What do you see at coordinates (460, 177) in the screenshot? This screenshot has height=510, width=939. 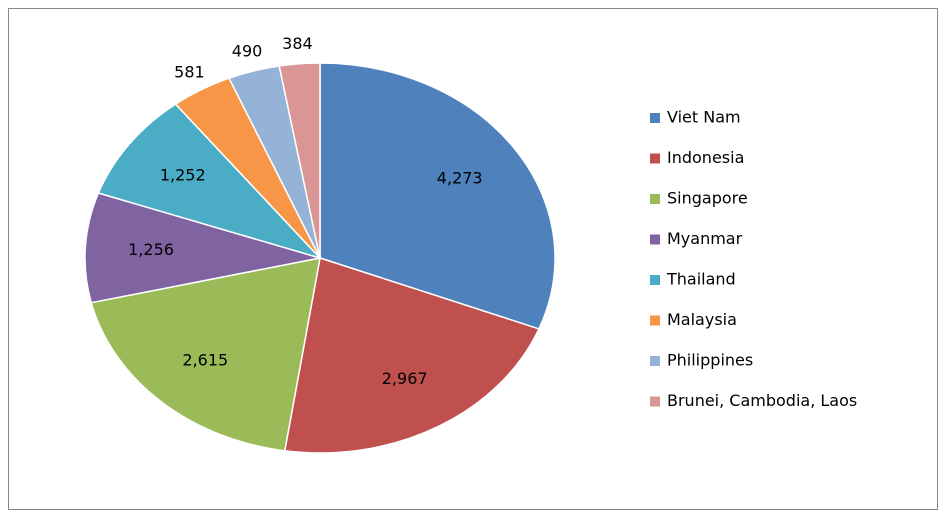 I see `data-label: 4,273` at bounding box center [460, 177].